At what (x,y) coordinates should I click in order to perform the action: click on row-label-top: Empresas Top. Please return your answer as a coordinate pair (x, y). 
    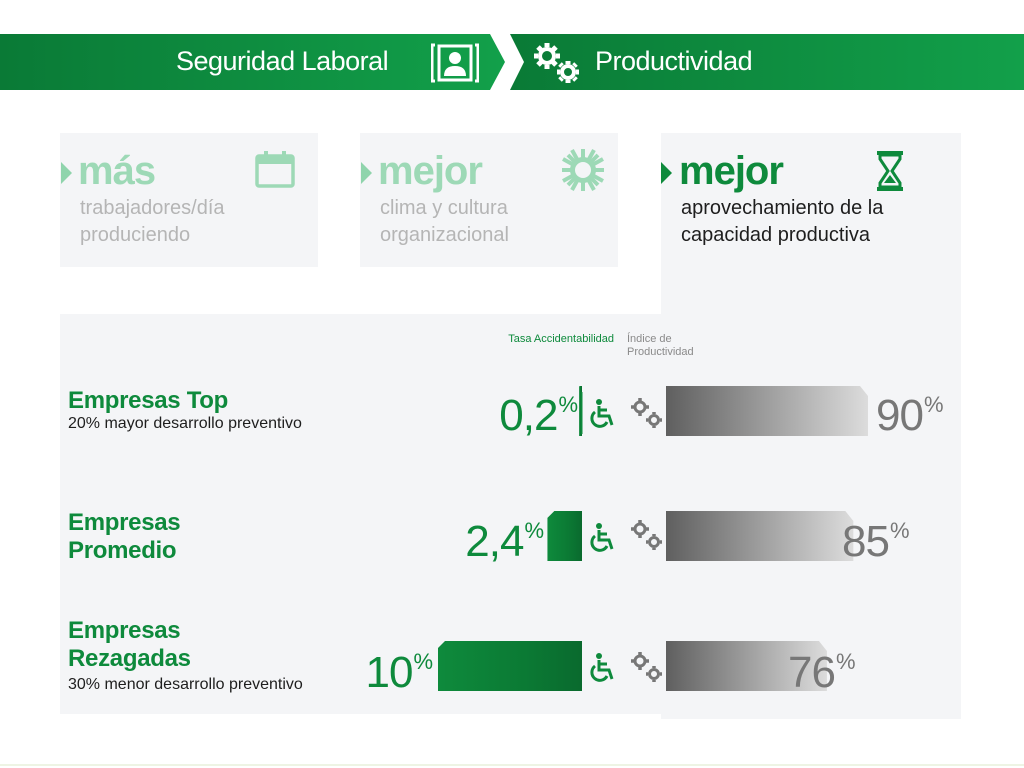
    Looking at the image, I should click on (148, 400).